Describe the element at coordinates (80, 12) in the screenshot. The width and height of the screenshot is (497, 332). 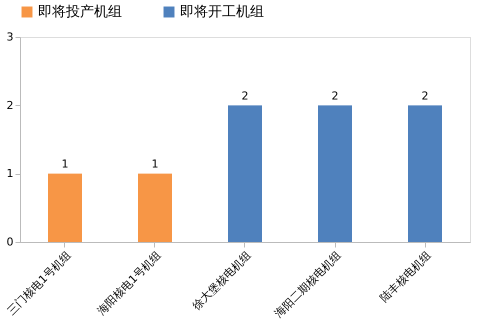
I see `legend-label: 即将投产机组` at that location.